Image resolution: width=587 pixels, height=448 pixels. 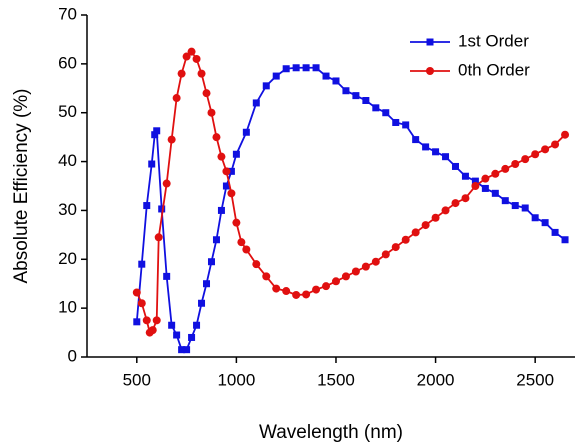 I want to click on y-tick-label: 0, so click(x=72, y=355).